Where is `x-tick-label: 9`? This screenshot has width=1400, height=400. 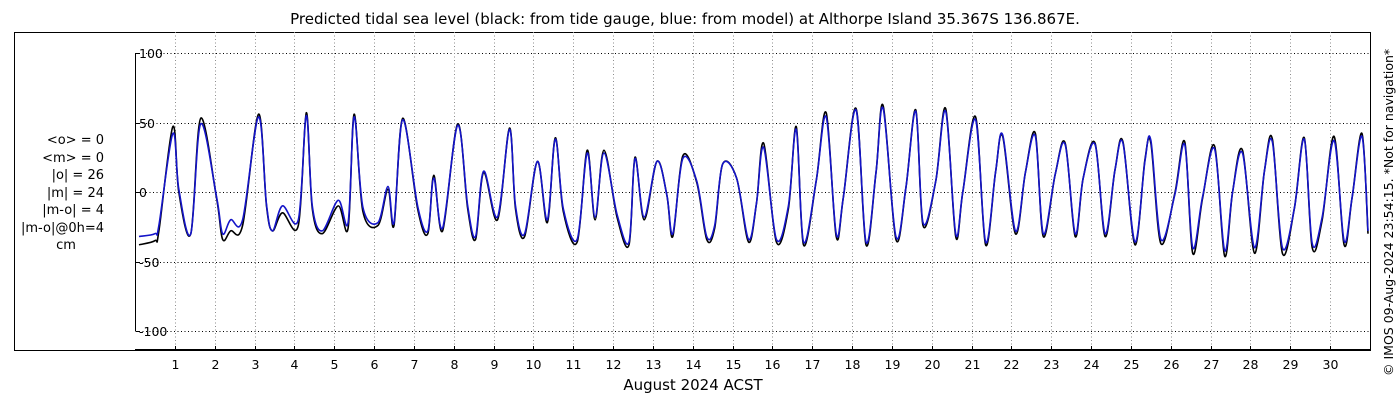
x-tick-label: 9 is located at coordinates (495, 364).